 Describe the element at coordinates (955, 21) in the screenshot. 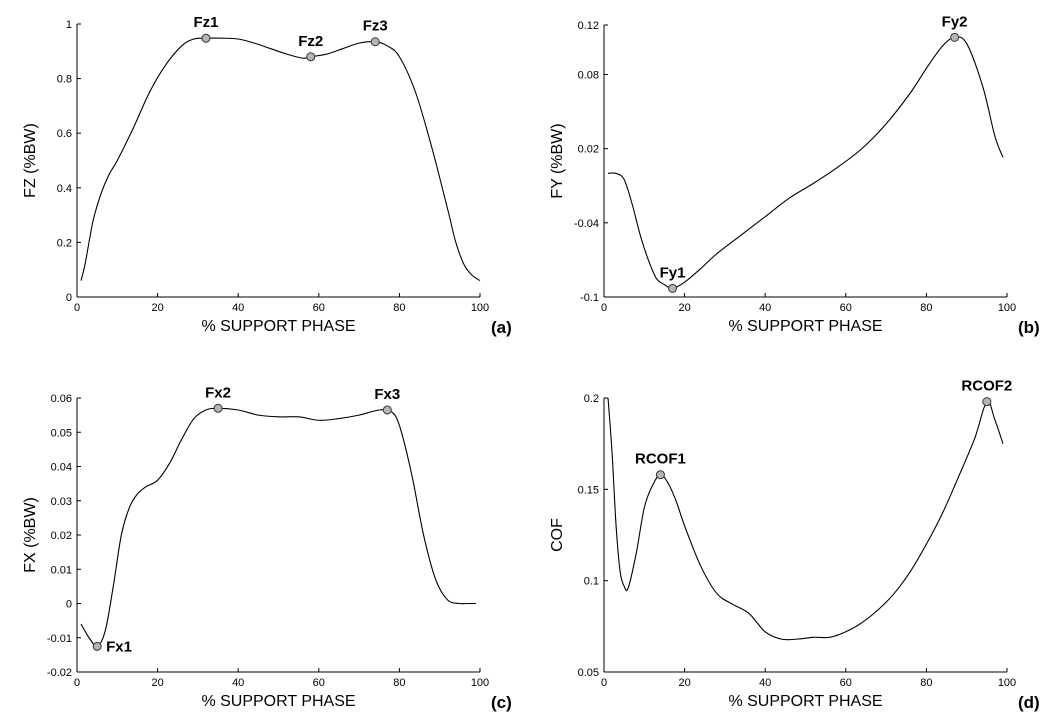

I see `annotation-label-fy2: Fy2` at that location.